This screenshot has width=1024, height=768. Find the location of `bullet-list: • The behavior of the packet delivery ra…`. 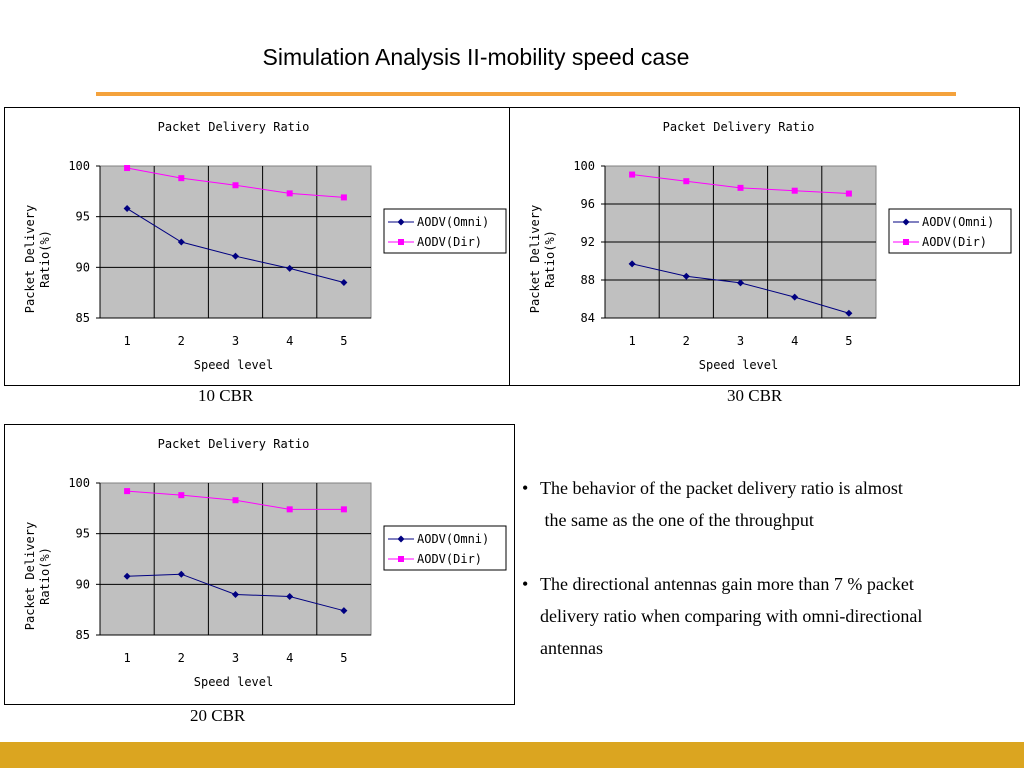

bullet-list: • The behavior of the packet delivery ra… is located at coordinates (767, 584).